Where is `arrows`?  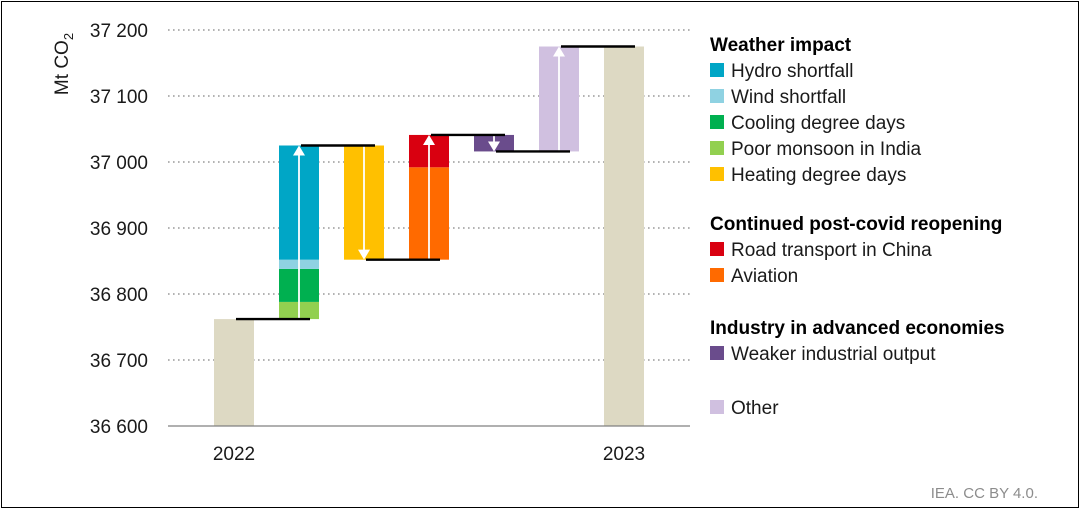
arrows is located at coordinates (429, 183).